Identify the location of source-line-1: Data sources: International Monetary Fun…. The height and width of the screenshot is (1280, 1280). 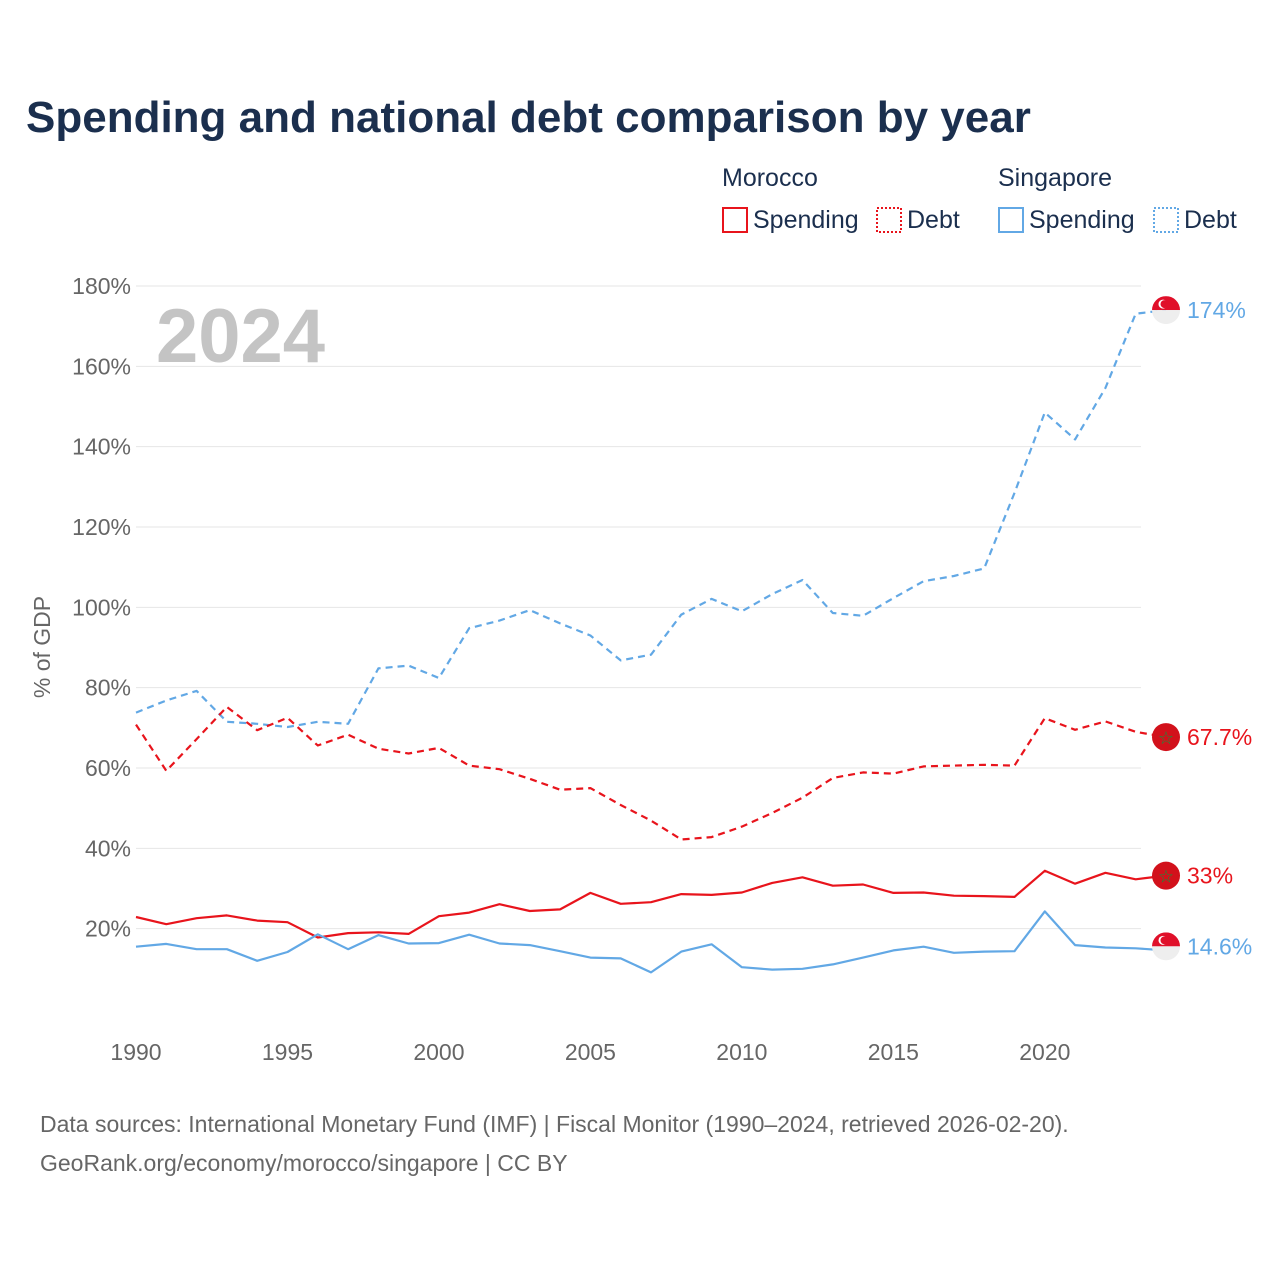
(554, 1124).